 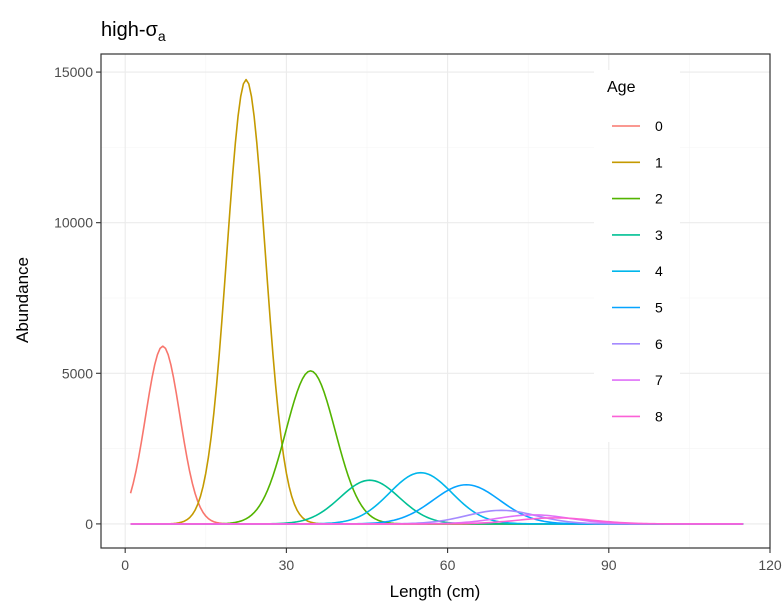 I want to click on legend-label: 0, so click(x=659, y=126).